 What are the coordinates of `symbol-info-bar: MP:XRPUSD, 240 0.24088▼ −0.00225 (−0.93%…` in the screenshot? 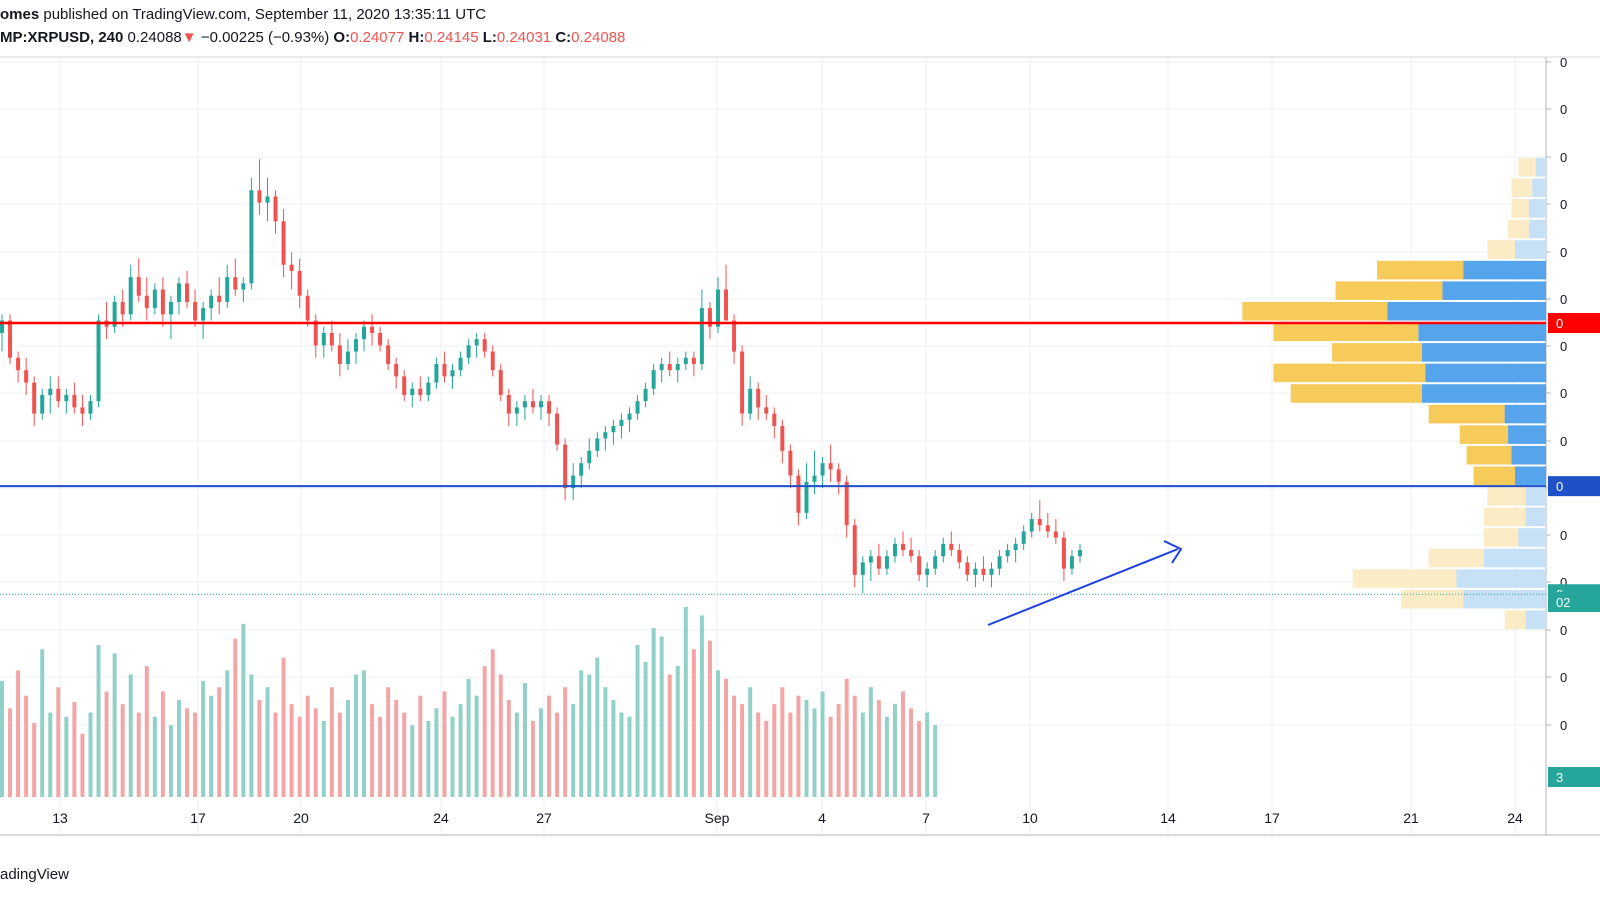 It's located at (312, 37).